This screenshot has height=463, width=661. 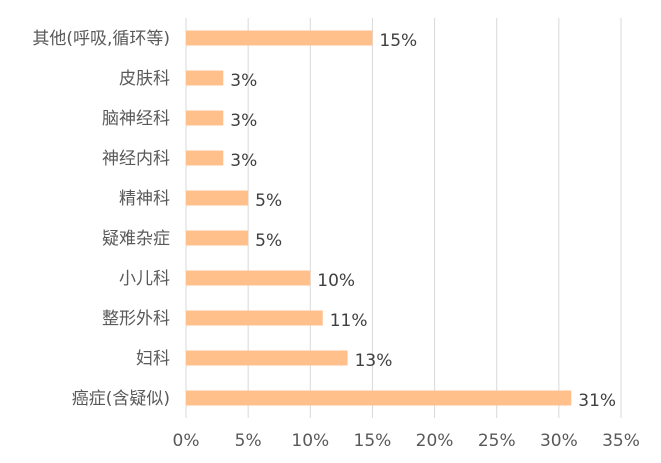 I want to click on x-tick-label: 10%, so click(x=310, y=441).